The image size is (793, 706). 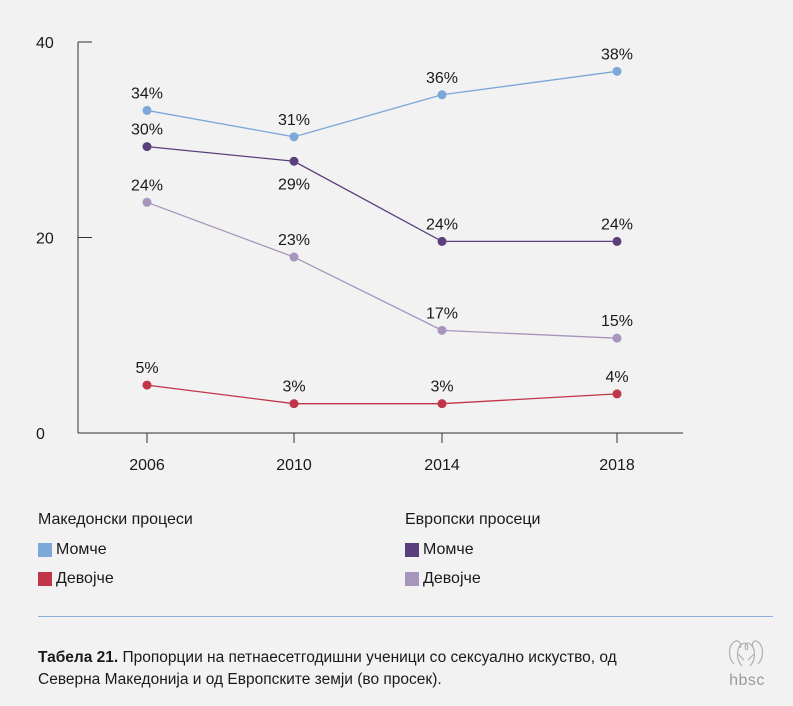 What do you see at coordinates (147, 465) in the screenshot?
I see `x-tick-label: 2006` at bounding box center [147, 465].